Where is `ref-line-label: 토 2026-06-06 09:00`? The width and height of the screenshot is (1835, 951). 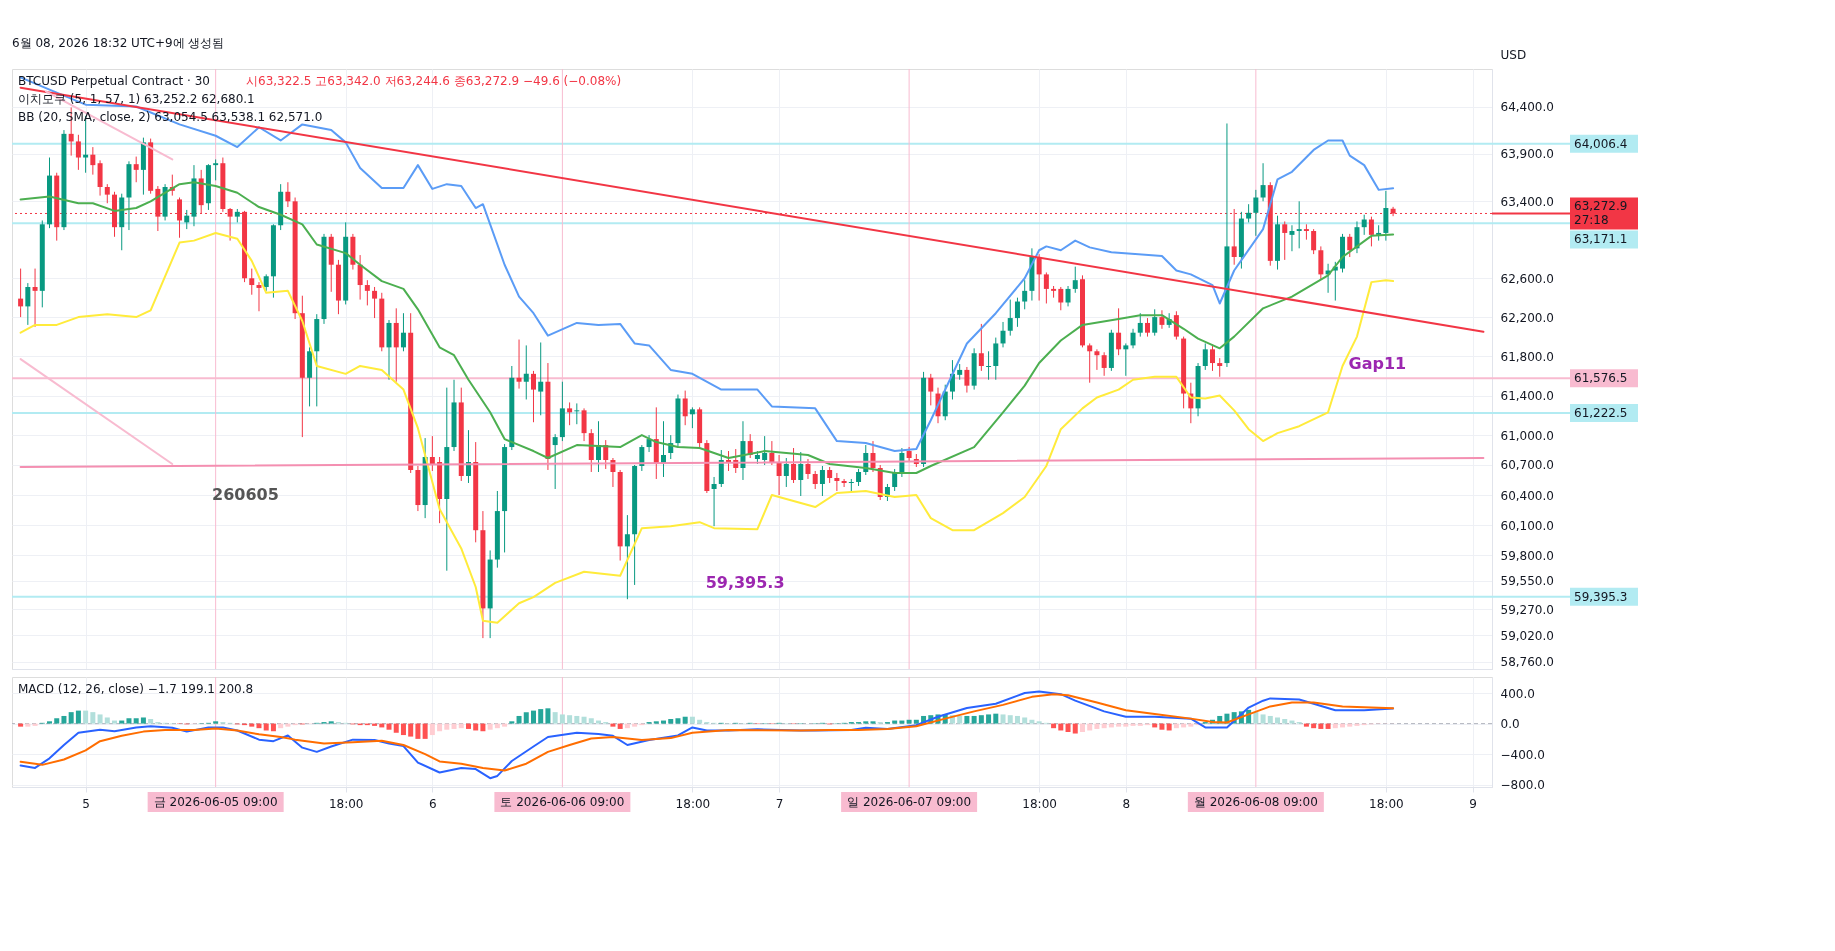
ref-line-label: 토 2026-06-06 09:00 is located at coordinates (562, 802).